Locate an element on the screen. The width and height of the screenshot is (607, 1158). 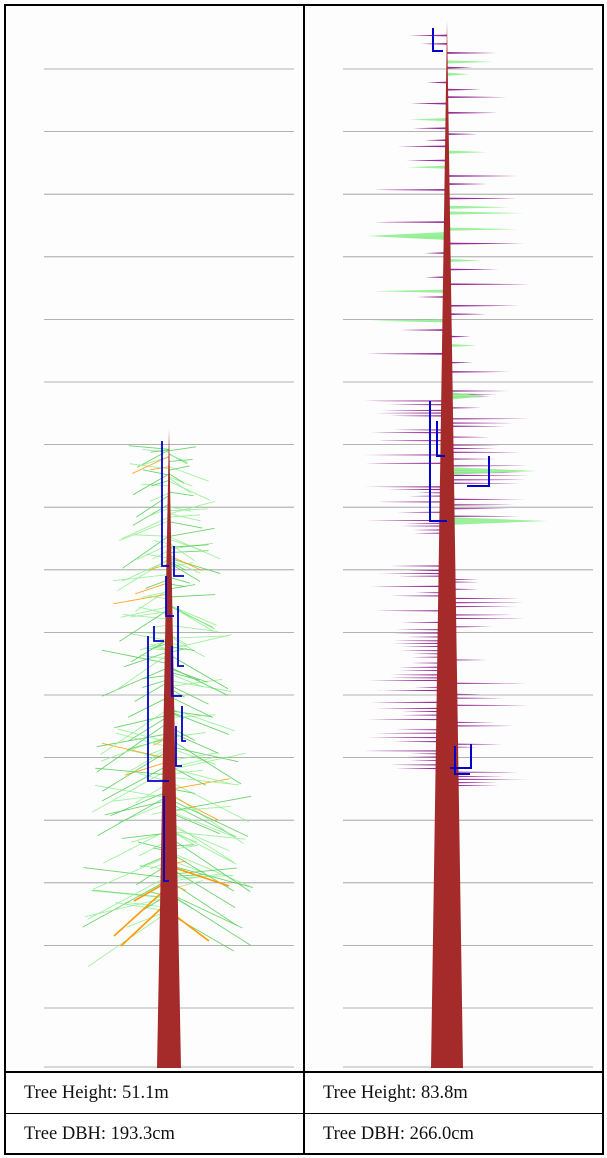
row-divider is located at coordinates (304, 1113).